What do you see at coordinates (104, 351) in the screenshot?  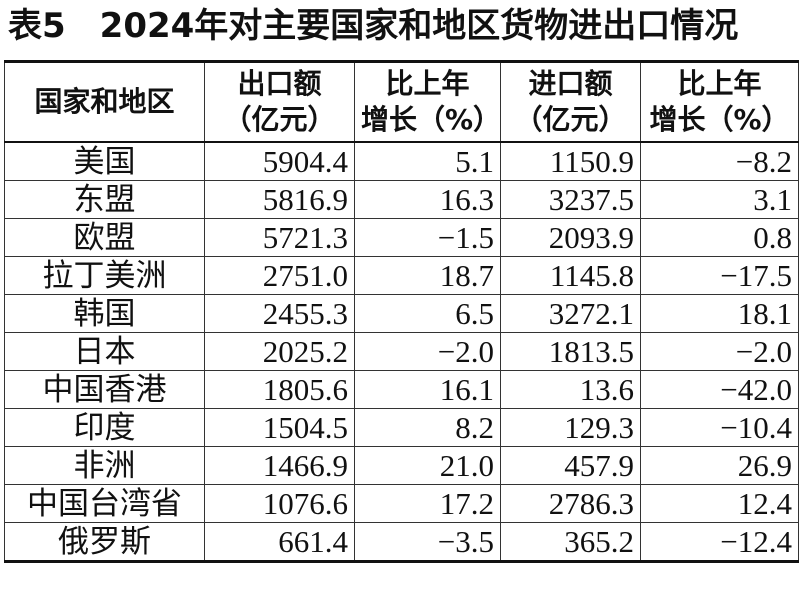 I see `region-cell: 日本` at bounding box center [104, 351].